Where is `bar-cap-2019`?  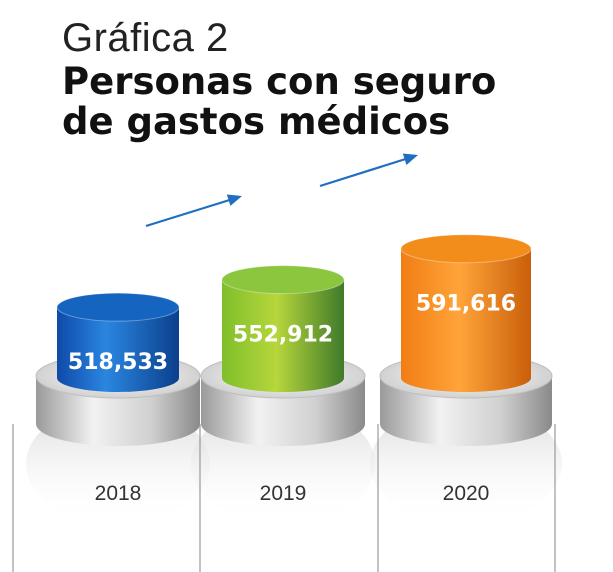 bar-cap-2019 is located at coordinates (283, 280).